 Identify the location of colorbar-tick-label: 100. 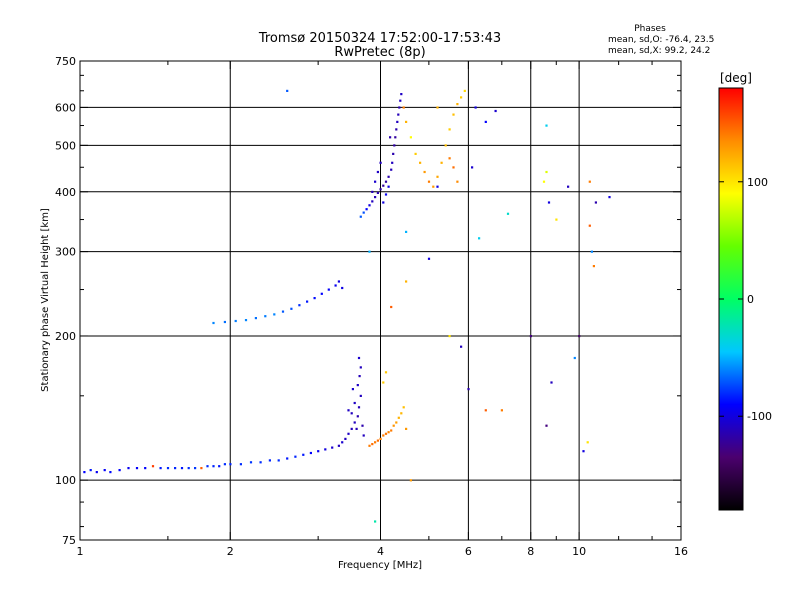
(757, 182).